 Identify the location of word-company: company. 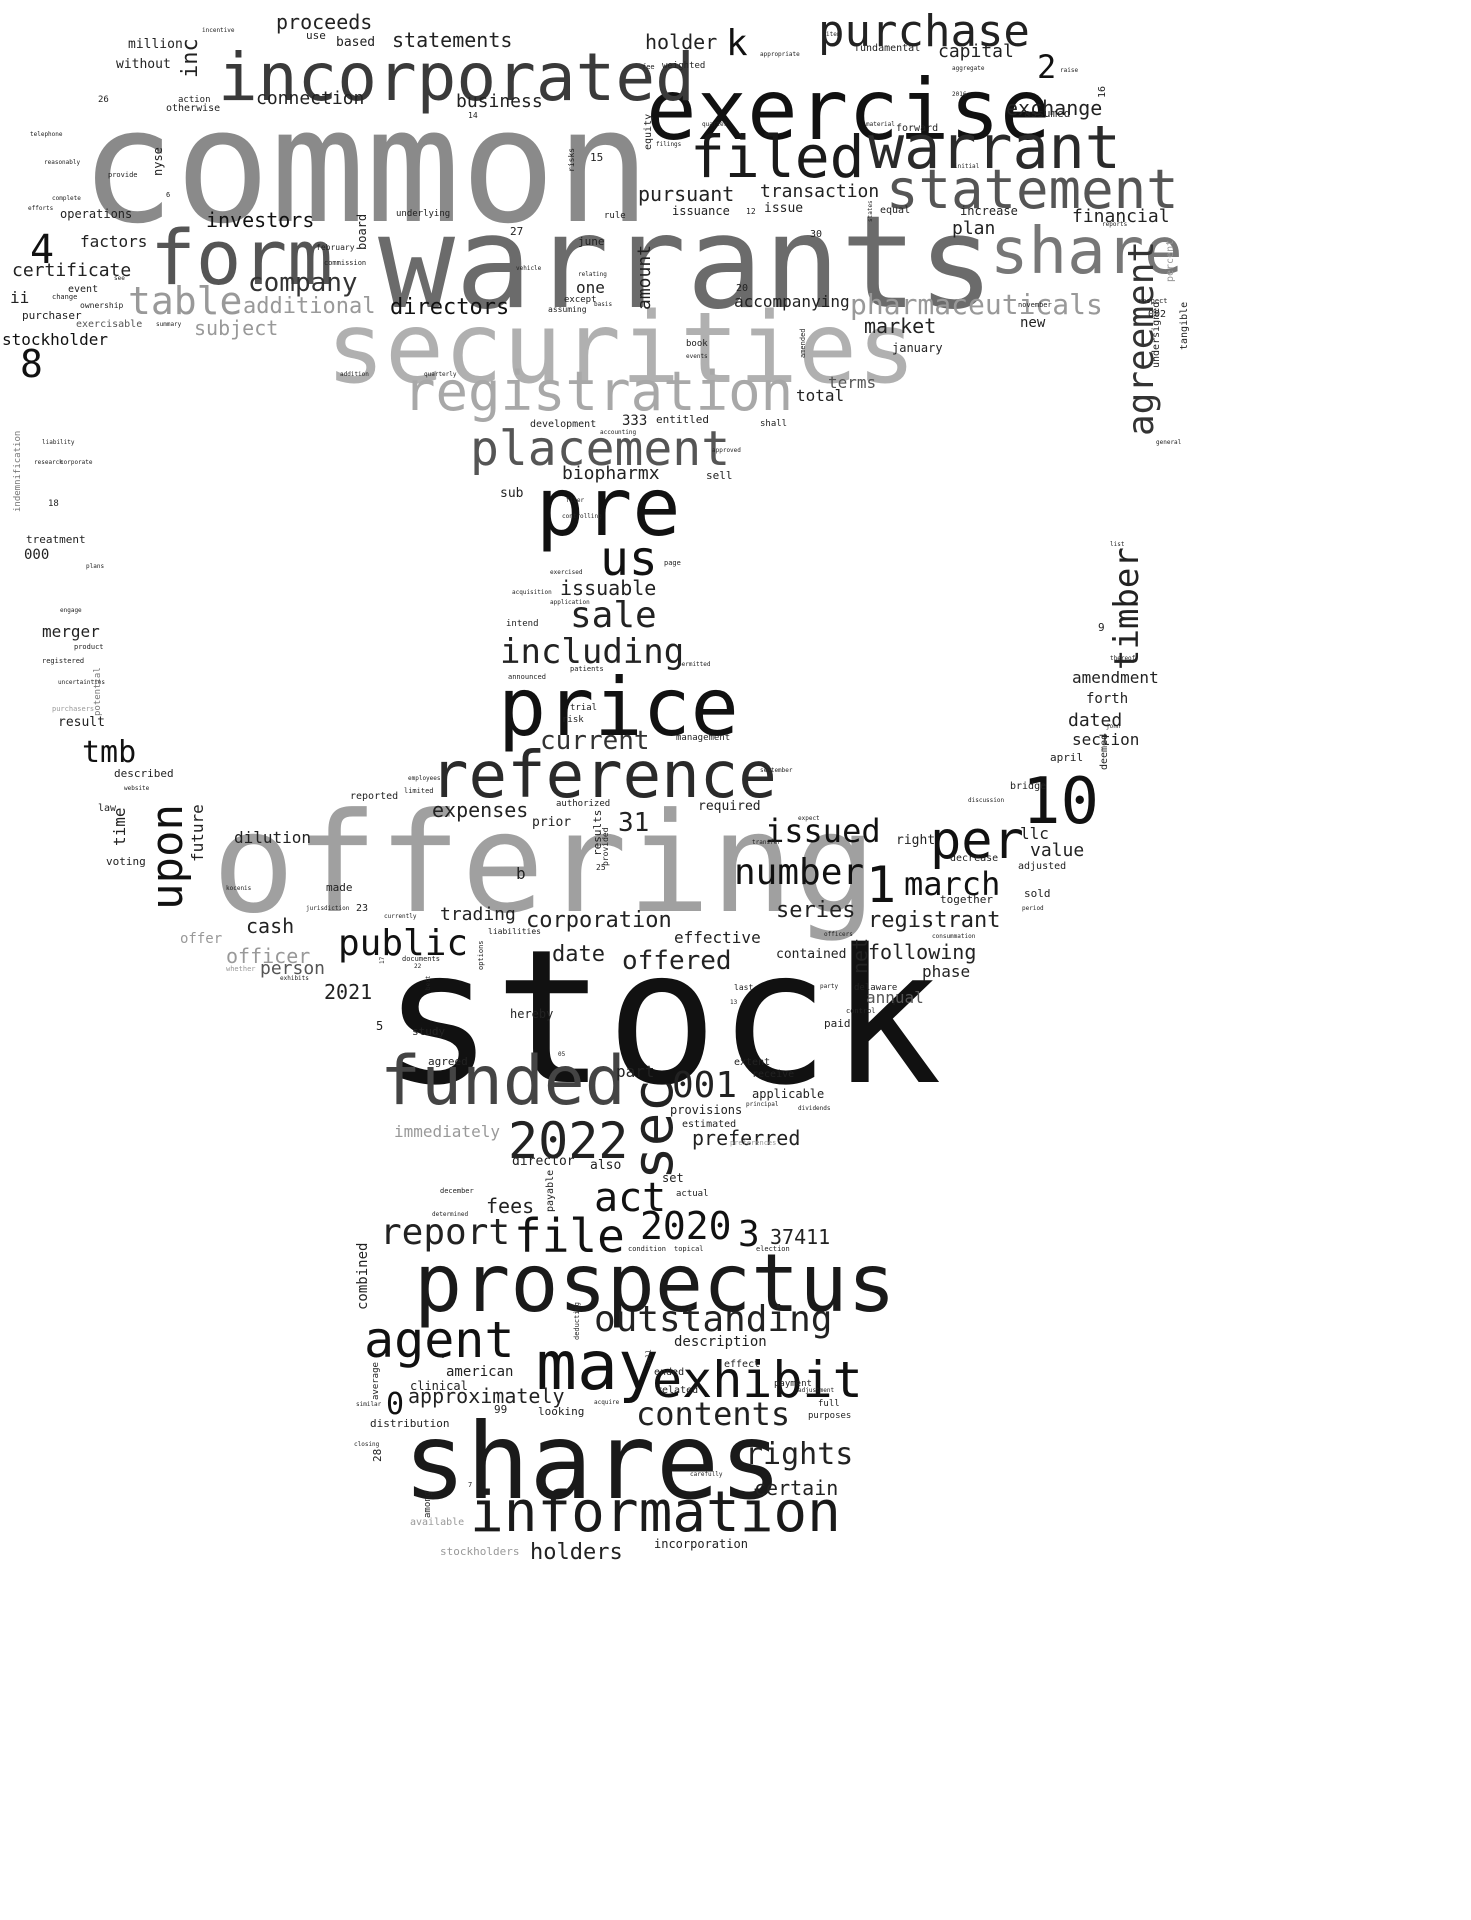
(303, 283).